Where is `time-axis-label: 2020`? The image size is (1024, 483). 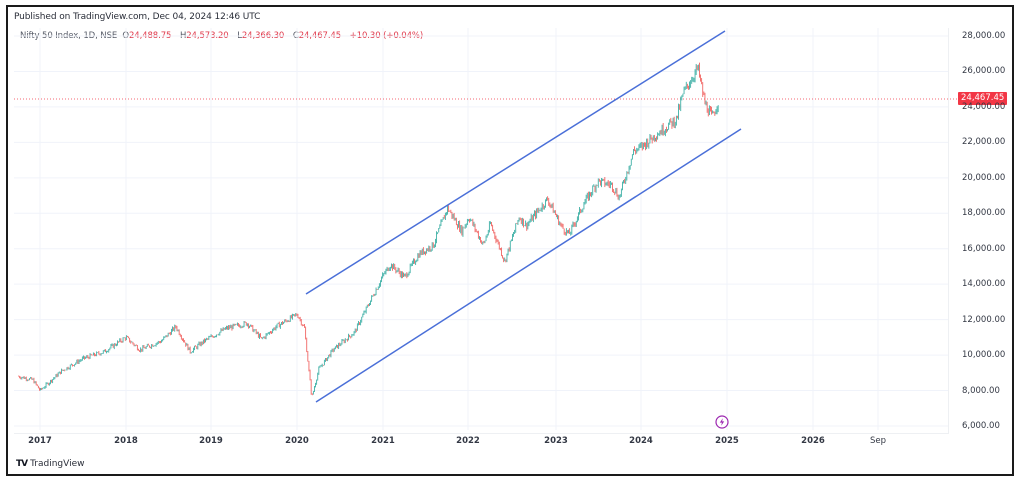 time-axis-label: 2020 is located at coordinates (297, 441).